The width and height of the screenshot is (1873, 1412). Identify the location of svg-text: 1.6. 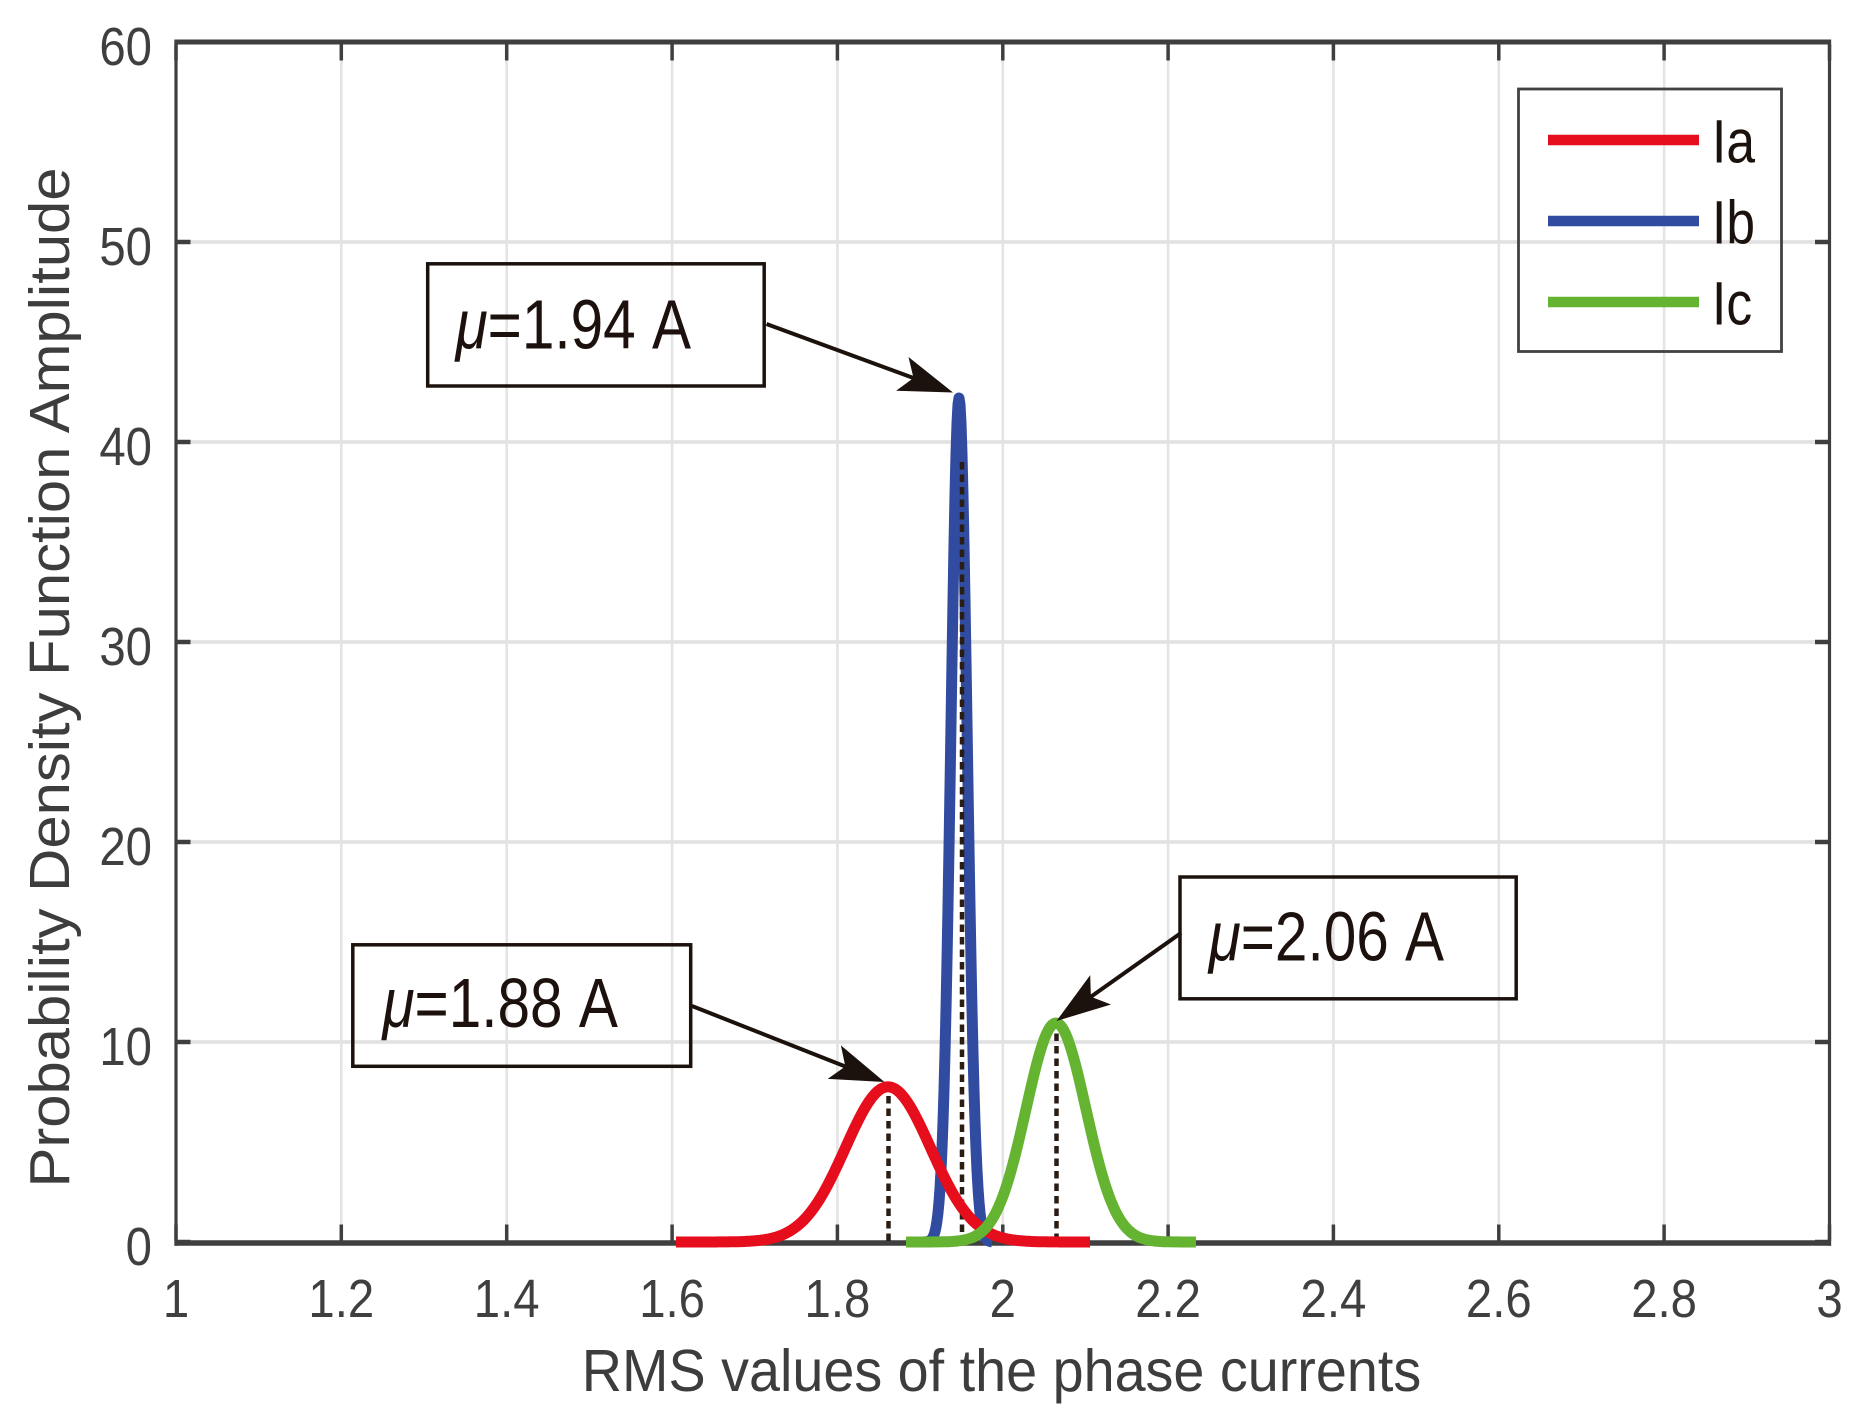
(672, 1298).